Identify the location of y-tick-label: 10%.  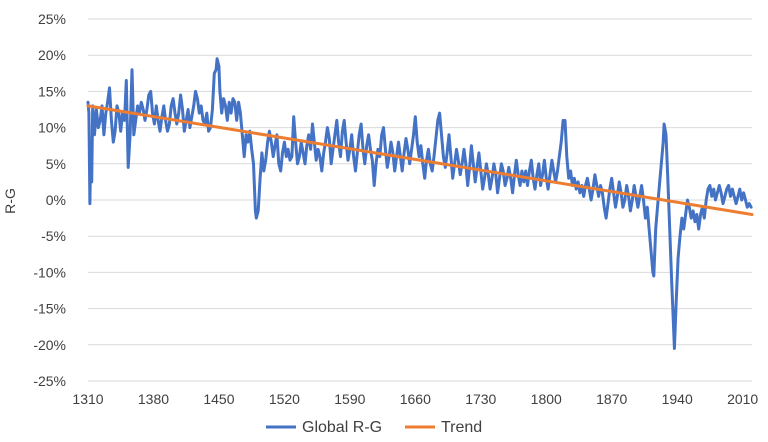
(52, 128).